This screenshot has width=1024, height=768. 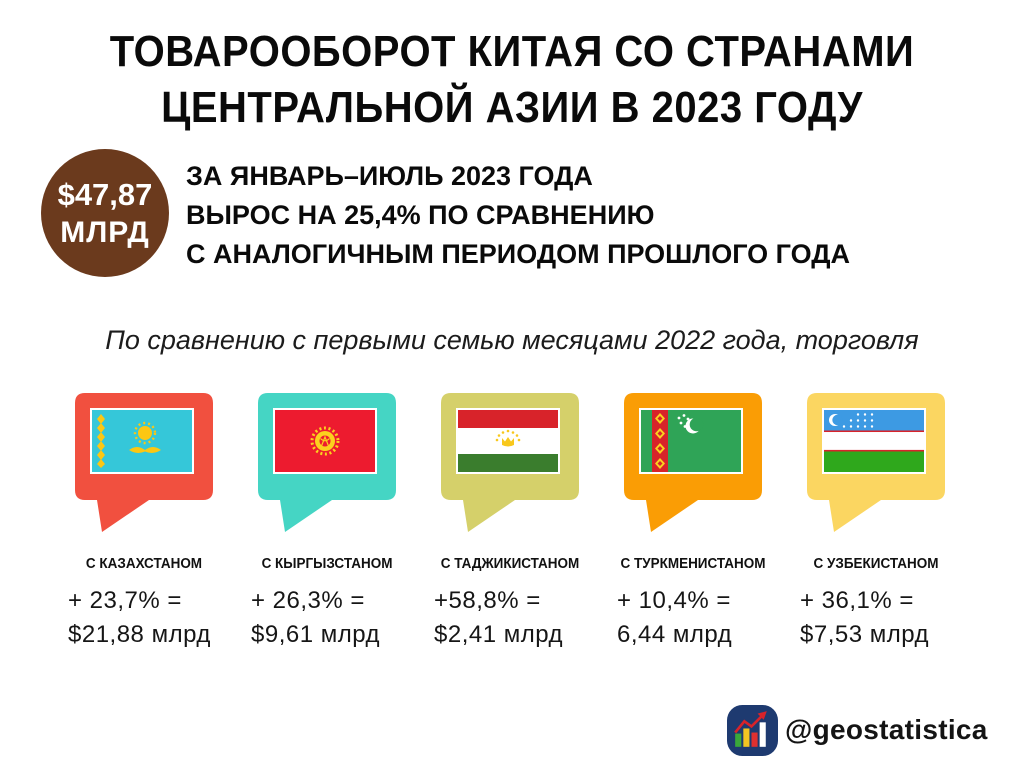 I want to click on social-handle: @geostatistica, so click(x=886, y=729).